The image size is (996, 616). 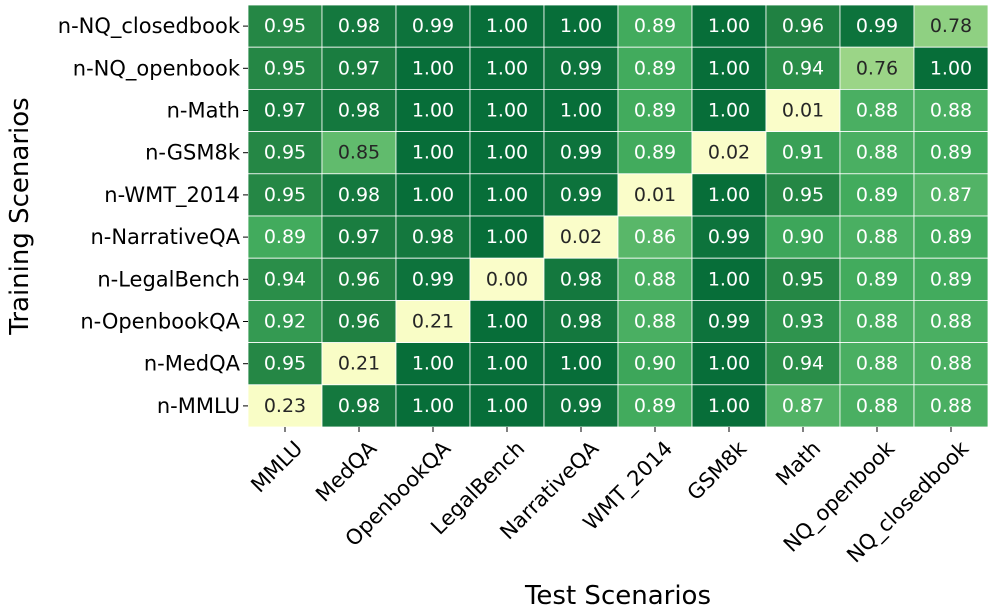 I want to click on y-tick-label: n-OpenbookQA, so click(x=160, y=322).